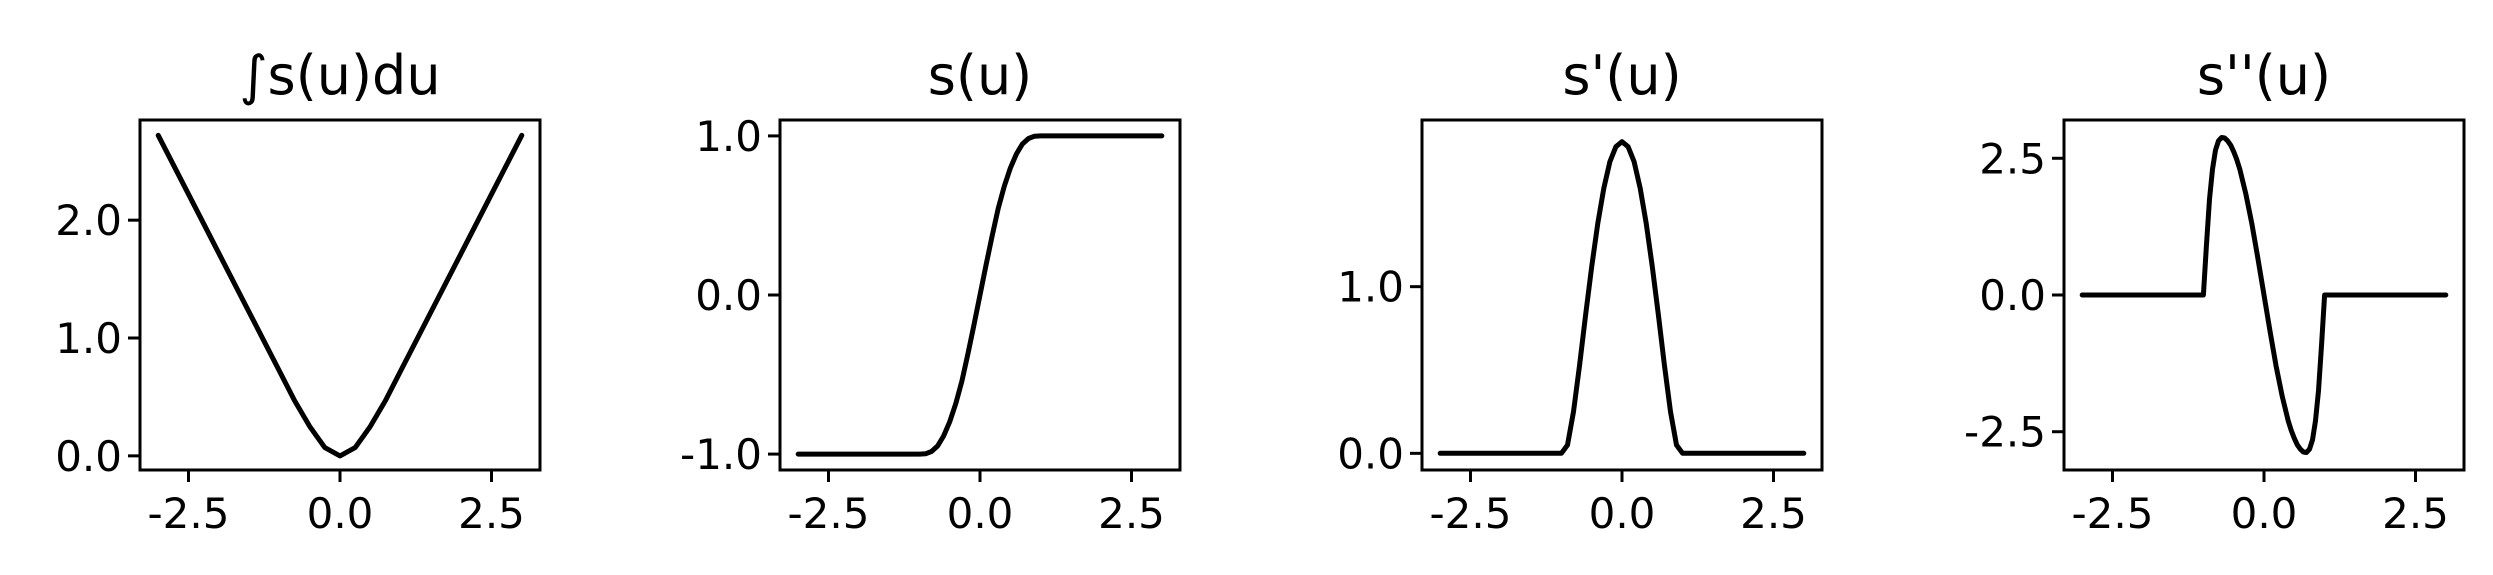 This screenshot has height=575, width=2493. What do you see at coordinates (980, 75) in the screenshot?
I see `subplot-s-title: s(u)` at bounding box center [980, 75].